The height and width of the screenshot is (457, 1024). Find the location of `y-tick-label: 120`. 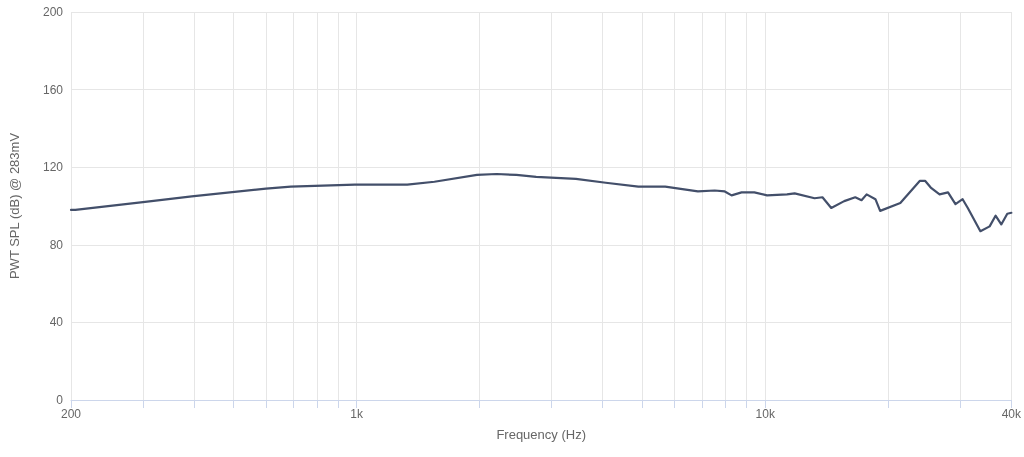

y-tick-label: 120 is located at coordinates (53, 167).